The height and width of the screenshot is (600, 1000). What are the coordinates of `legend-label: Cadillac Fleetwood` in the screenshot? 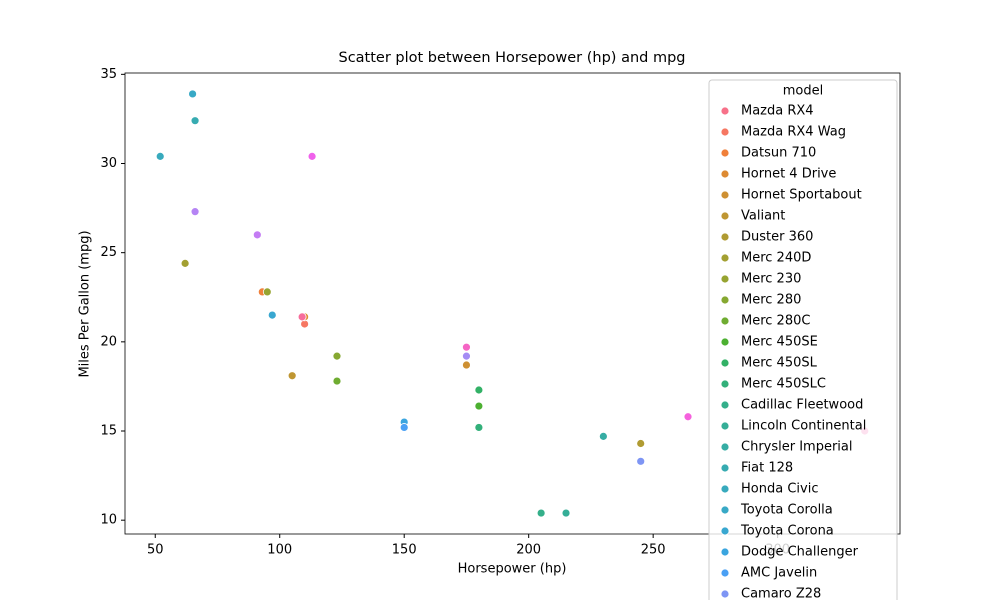 It's located at (802, 405).